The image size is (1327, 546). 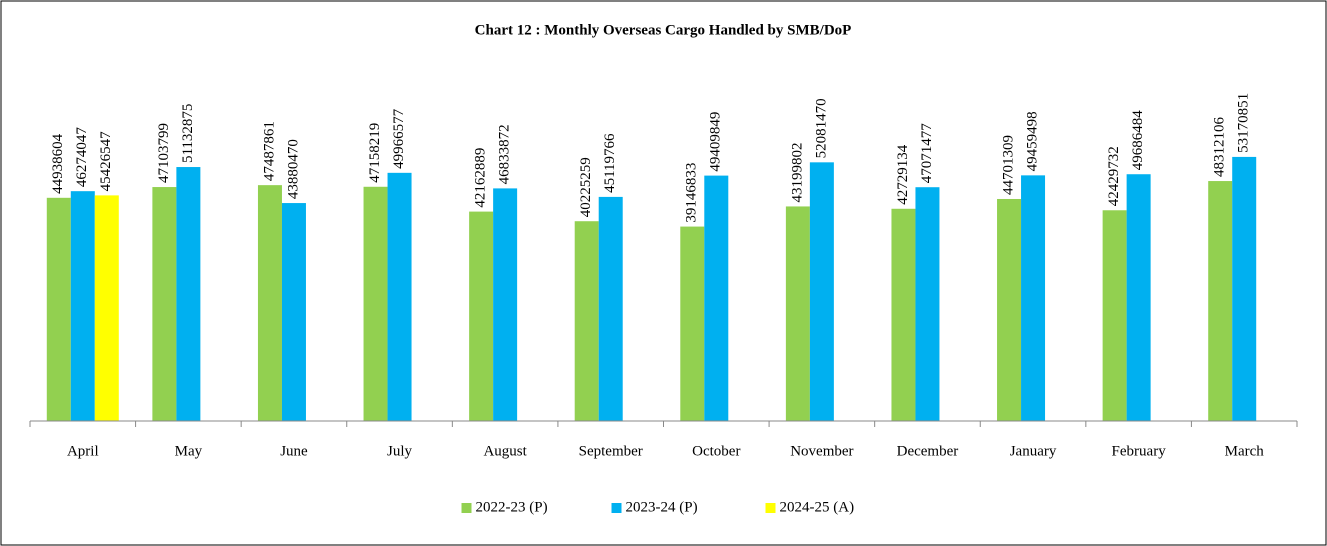 What do you see at coordinates (83, 451) in the screenshot?
I see `x-tick-label: April` at bounding box center [83, 451].